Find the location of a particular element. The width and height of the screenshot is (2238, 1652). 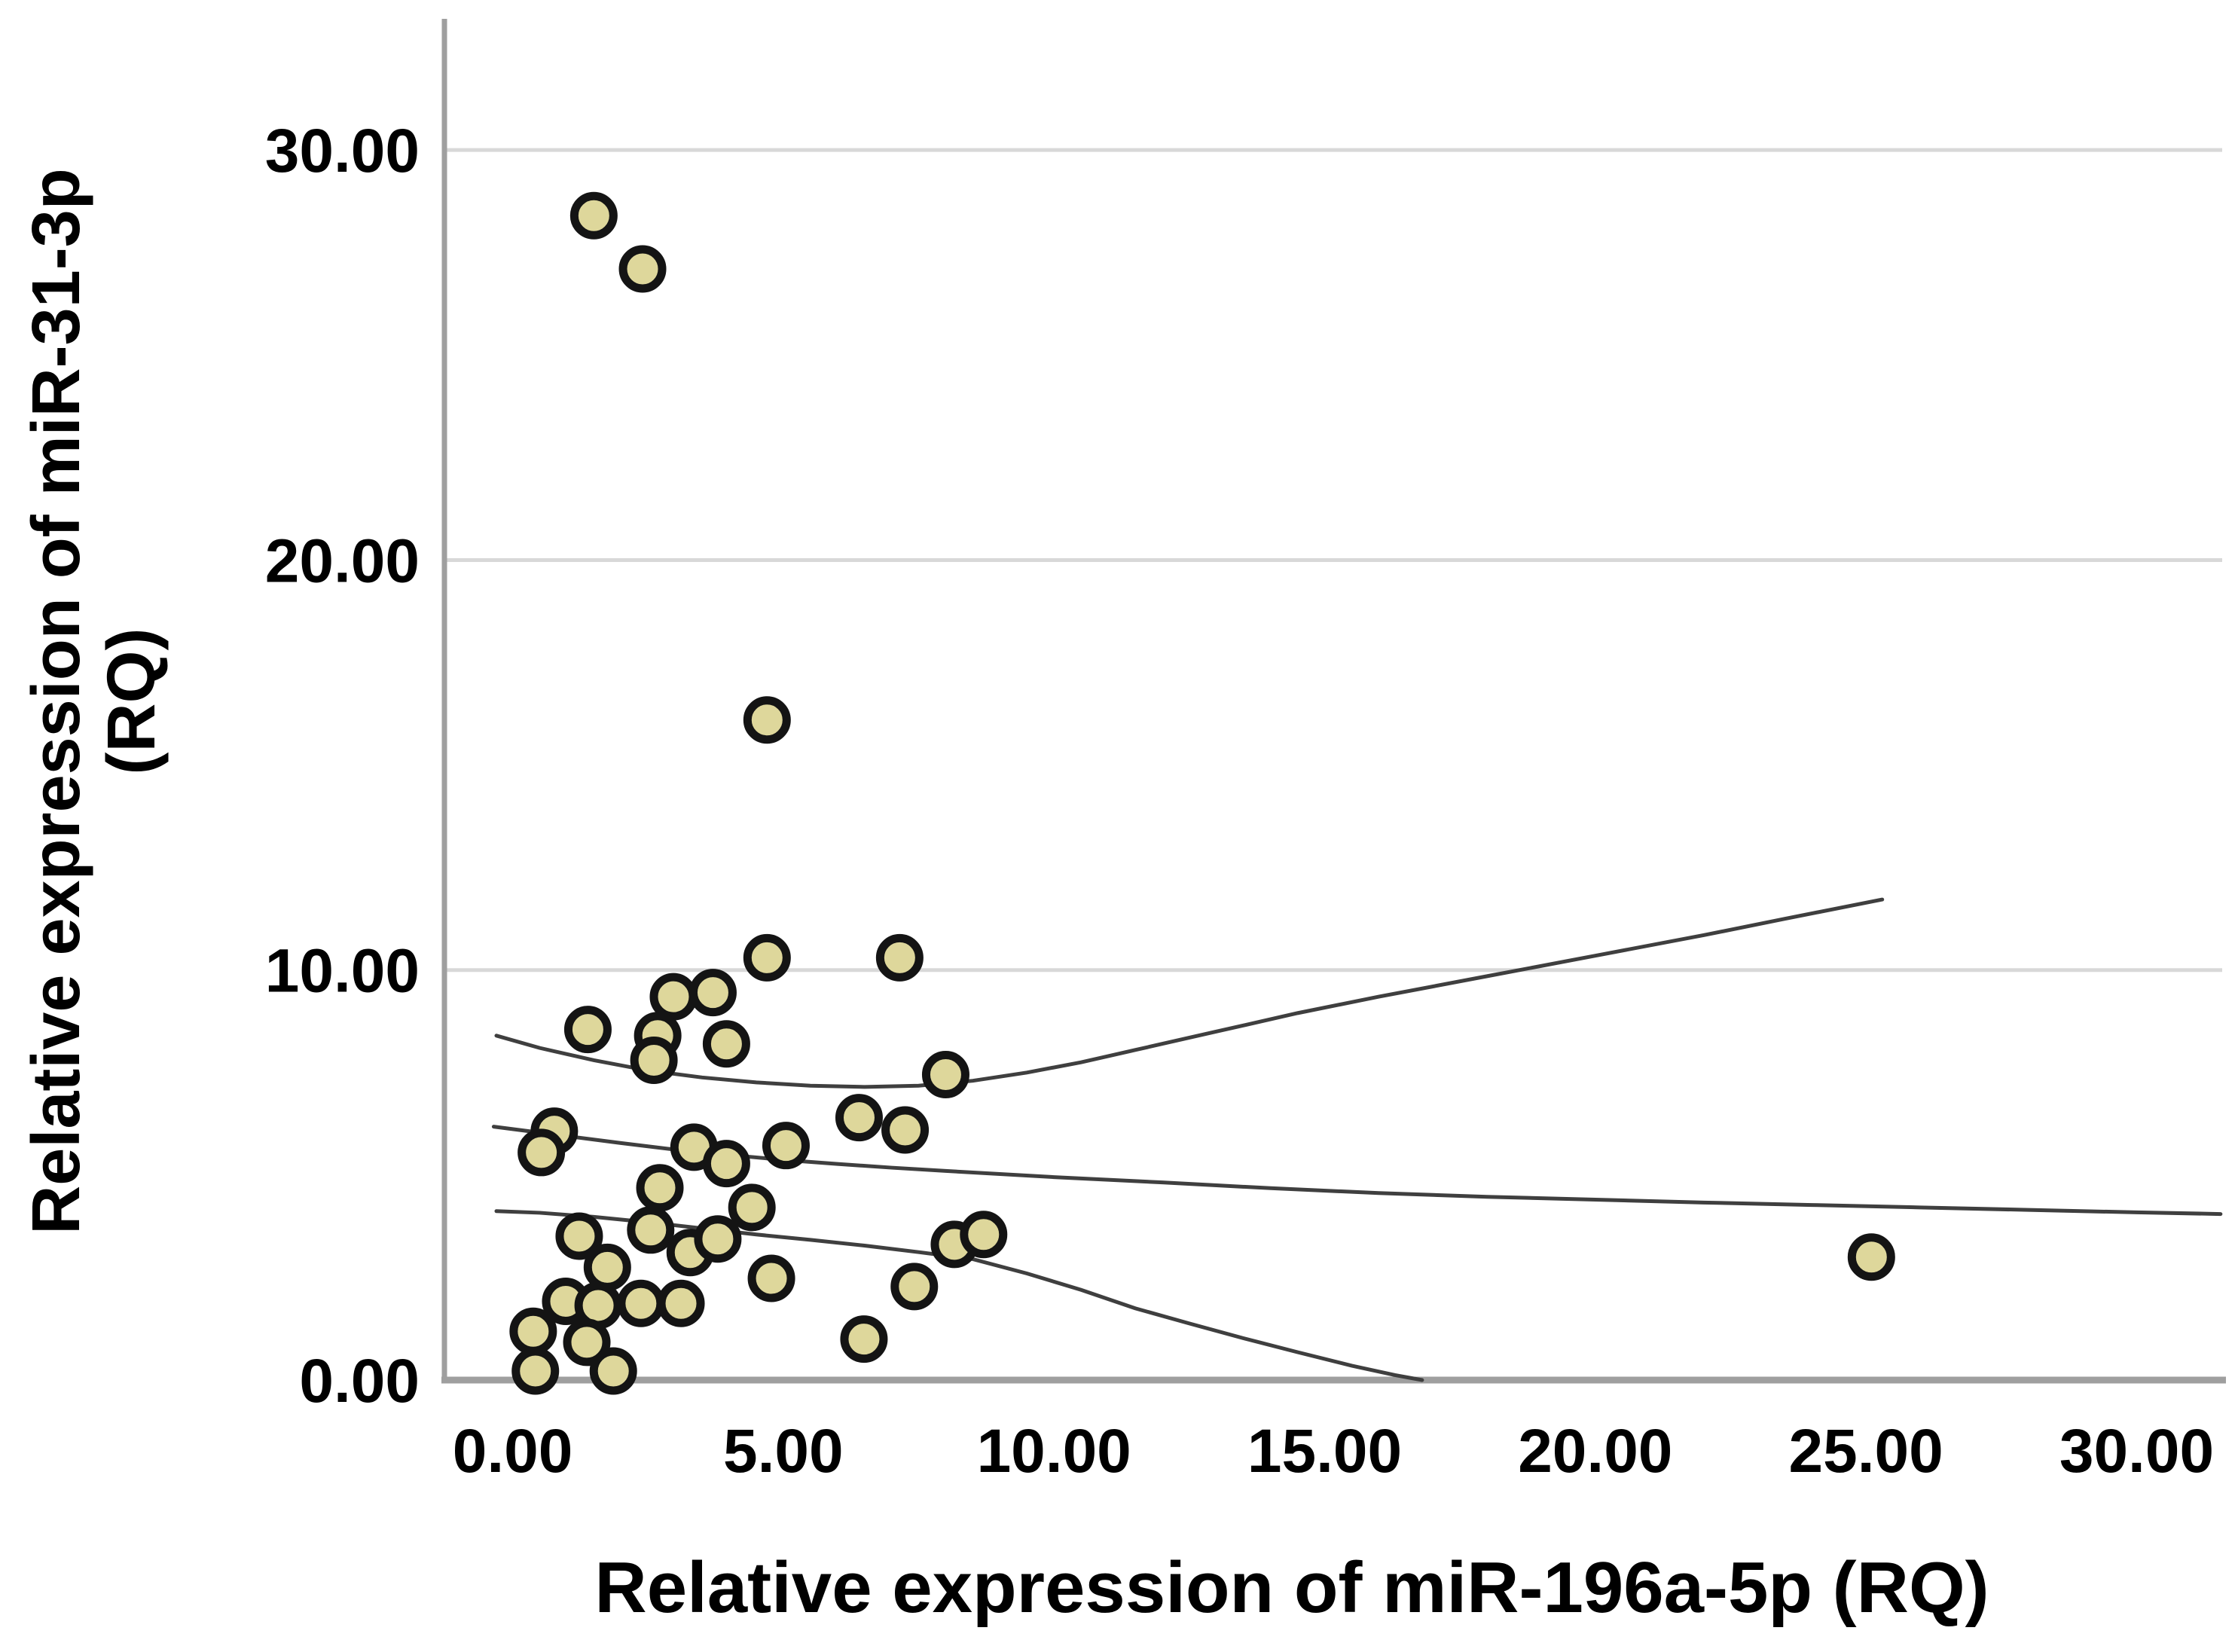

y-axis-title-line2: (RQ) is located at coordinates (131, 701).